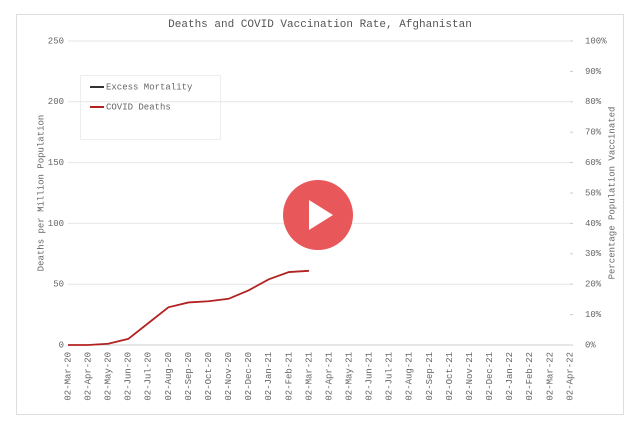  Describe the element at coordinates (149, 376) in the screenshot. I see `x-tick-label: 02-Jul-20` at that location.